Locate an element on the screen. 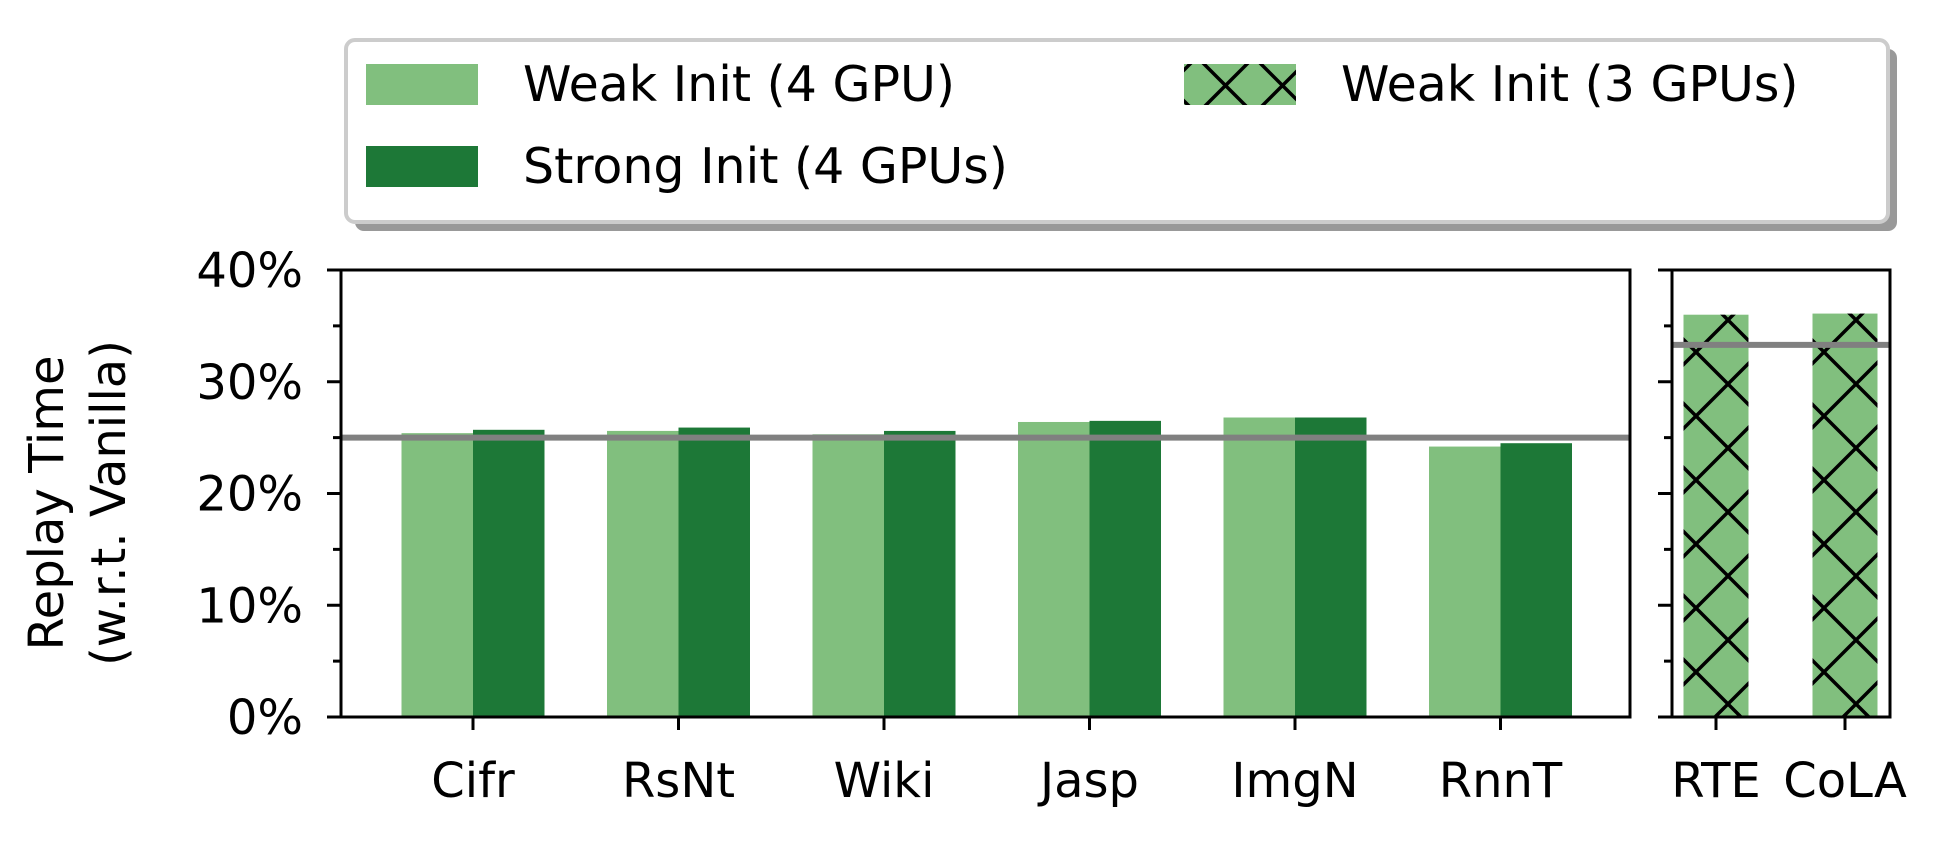 This screenshot has width=1947, height=847. right-bars is located at coordinates (1780, 515).